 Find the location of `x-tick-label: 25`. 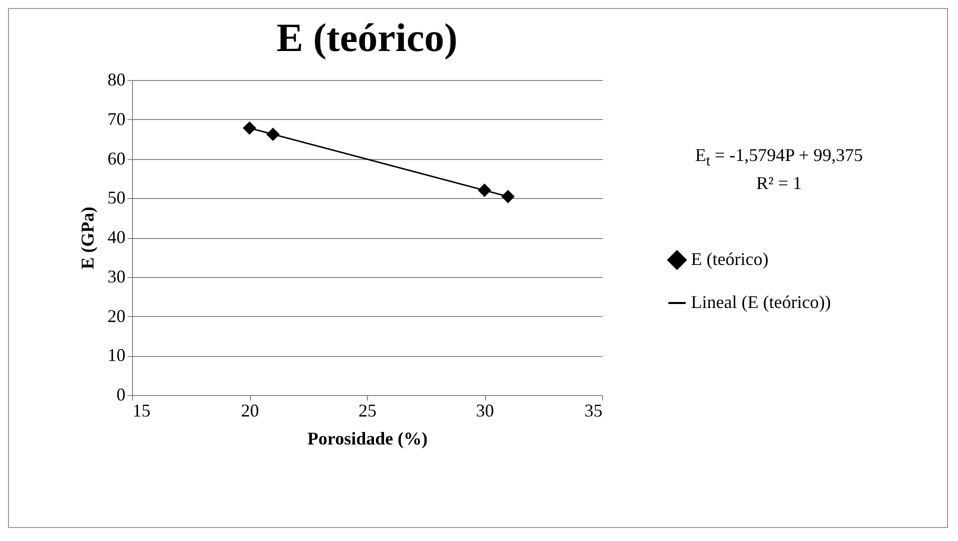

x-tick-label: 25 is located at coordinates (367, 410).